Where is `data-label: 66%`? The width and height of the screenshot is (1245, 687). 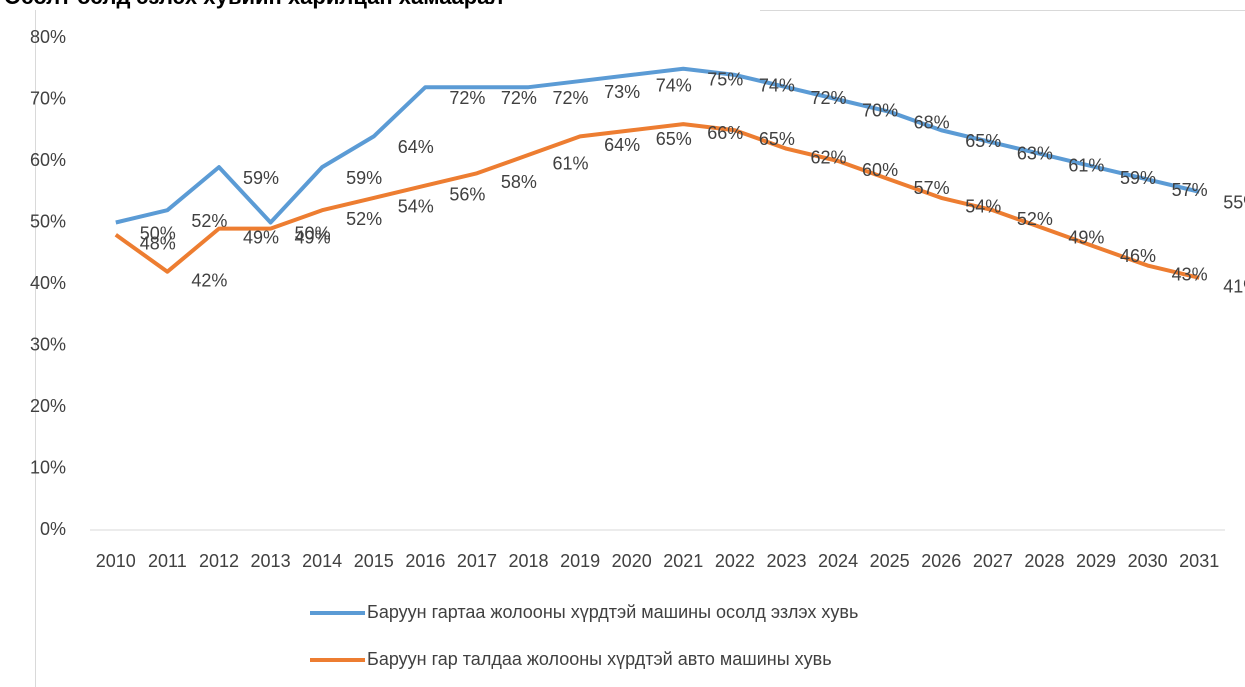 data-label: 66% is located at coordinates (725, 133).